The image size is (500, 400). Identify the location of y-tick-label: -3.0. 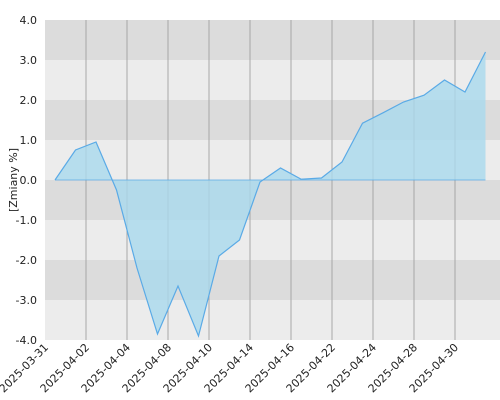
(26, 300).